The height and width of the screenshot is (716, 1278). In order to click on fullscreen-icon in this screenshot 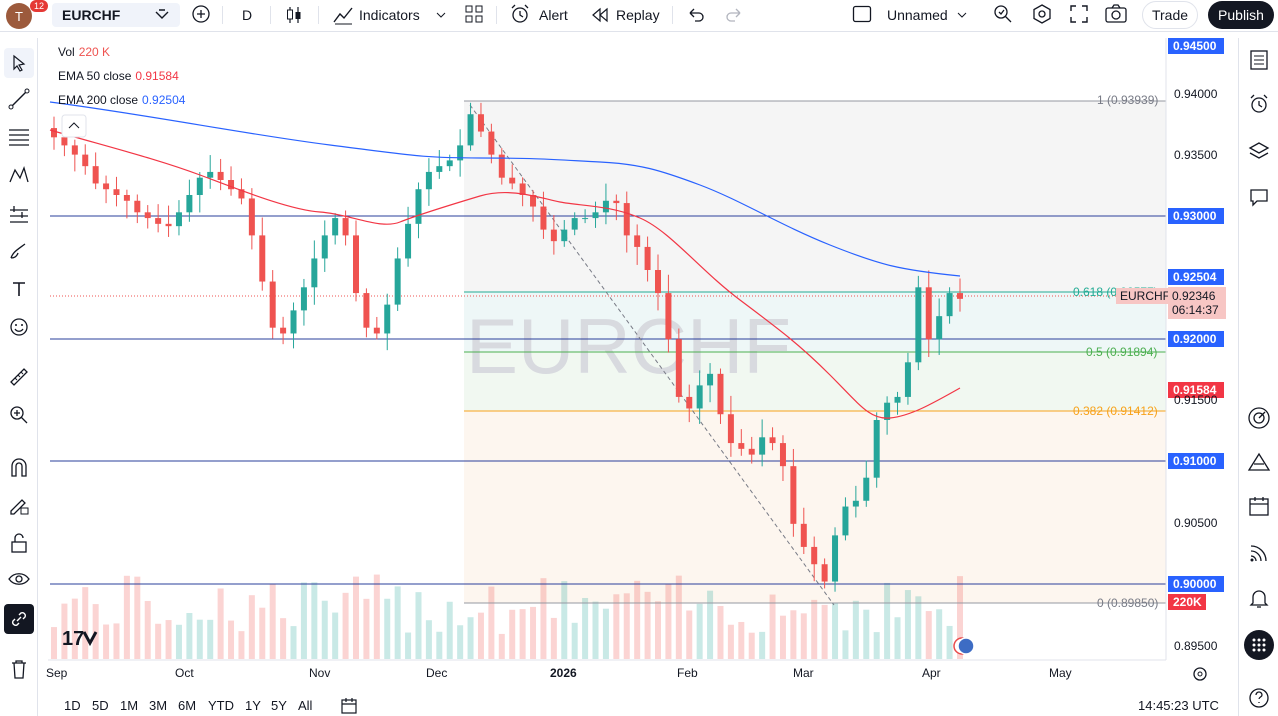, I will do `click(1079, 14)`.